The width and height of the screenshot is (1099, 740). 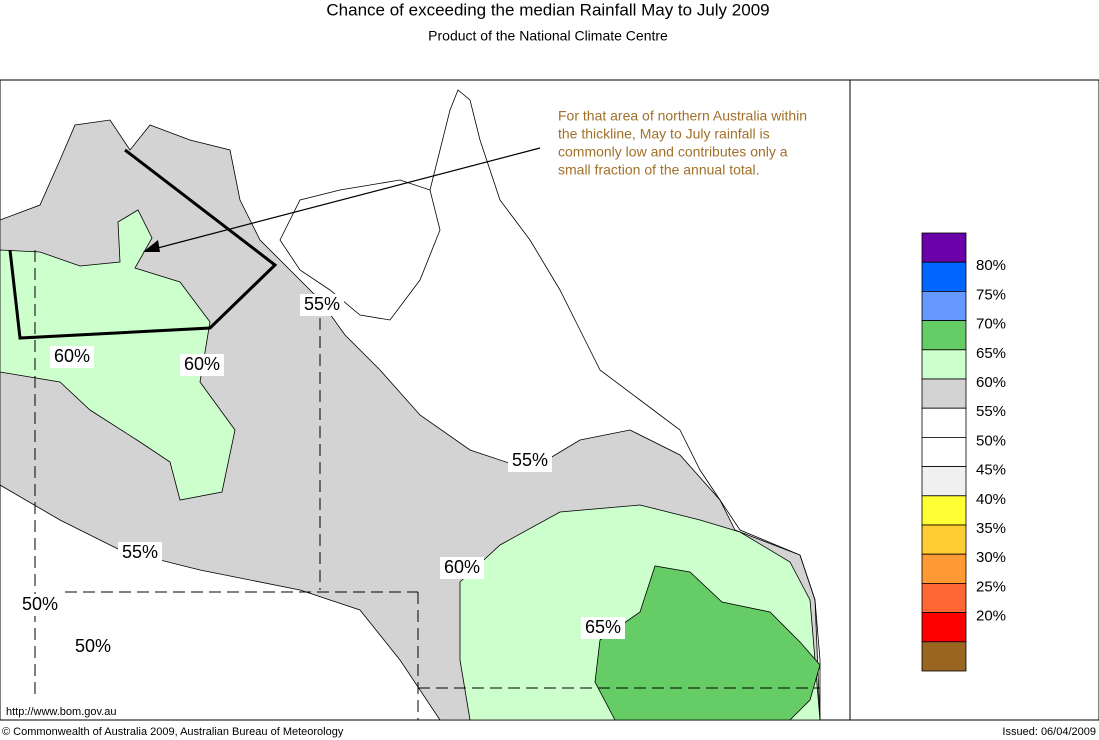 What do you see at coordinates (151, 246) in the screenshot?
I see `arrow-head` at bounding box center [151, 246].